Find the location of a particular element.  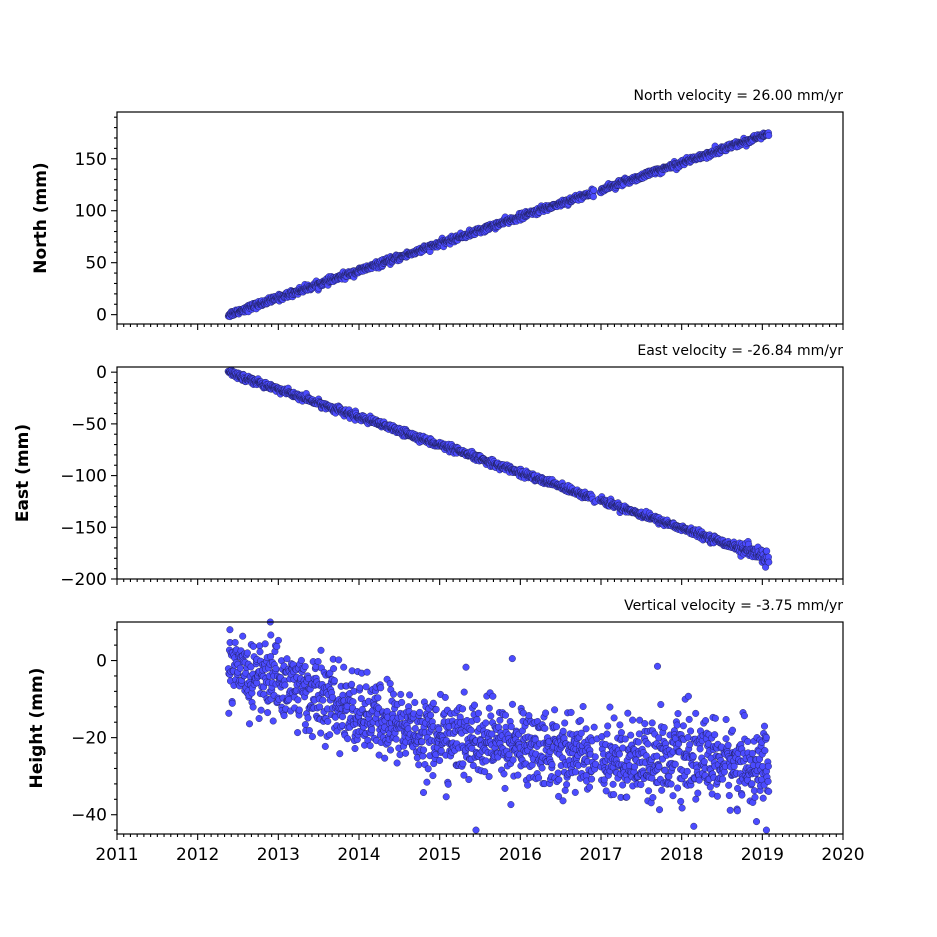

height-x-tick-label: 2018 is located at coordinates (681, 855).